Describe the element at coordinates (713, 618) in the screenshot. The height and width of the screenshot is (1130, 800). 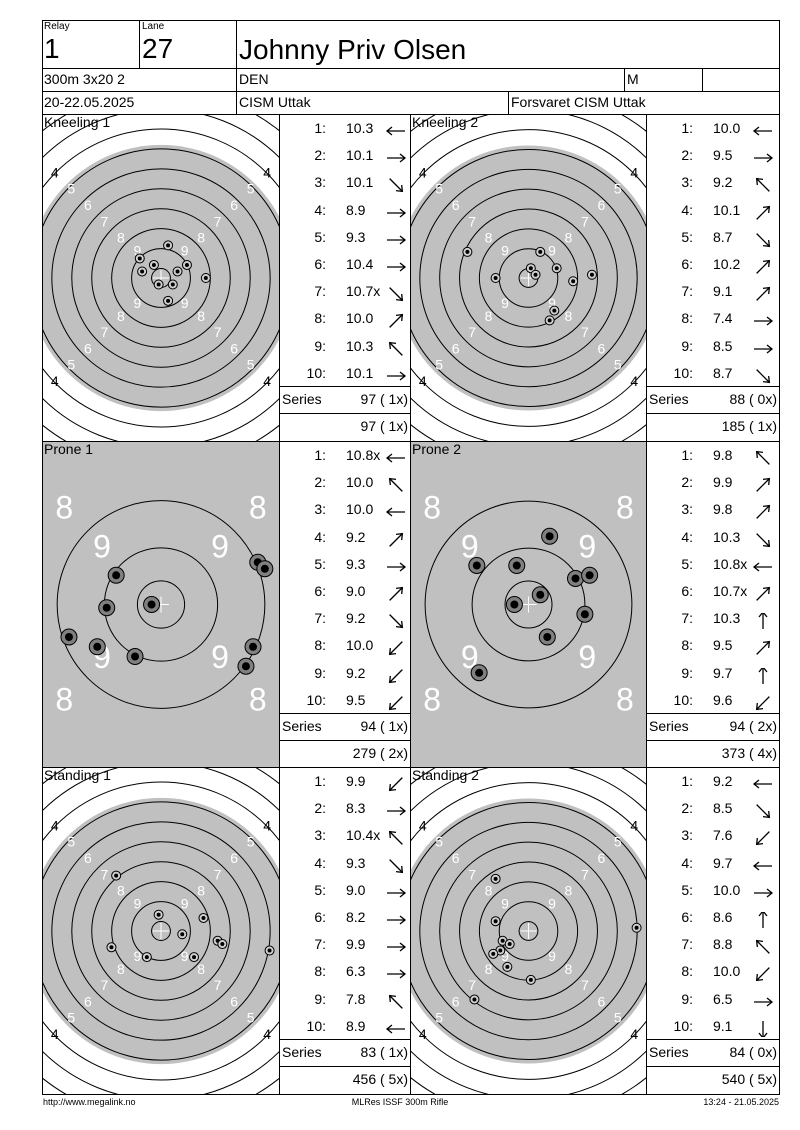
I see `shot-row: 7: 10.3` at that location.